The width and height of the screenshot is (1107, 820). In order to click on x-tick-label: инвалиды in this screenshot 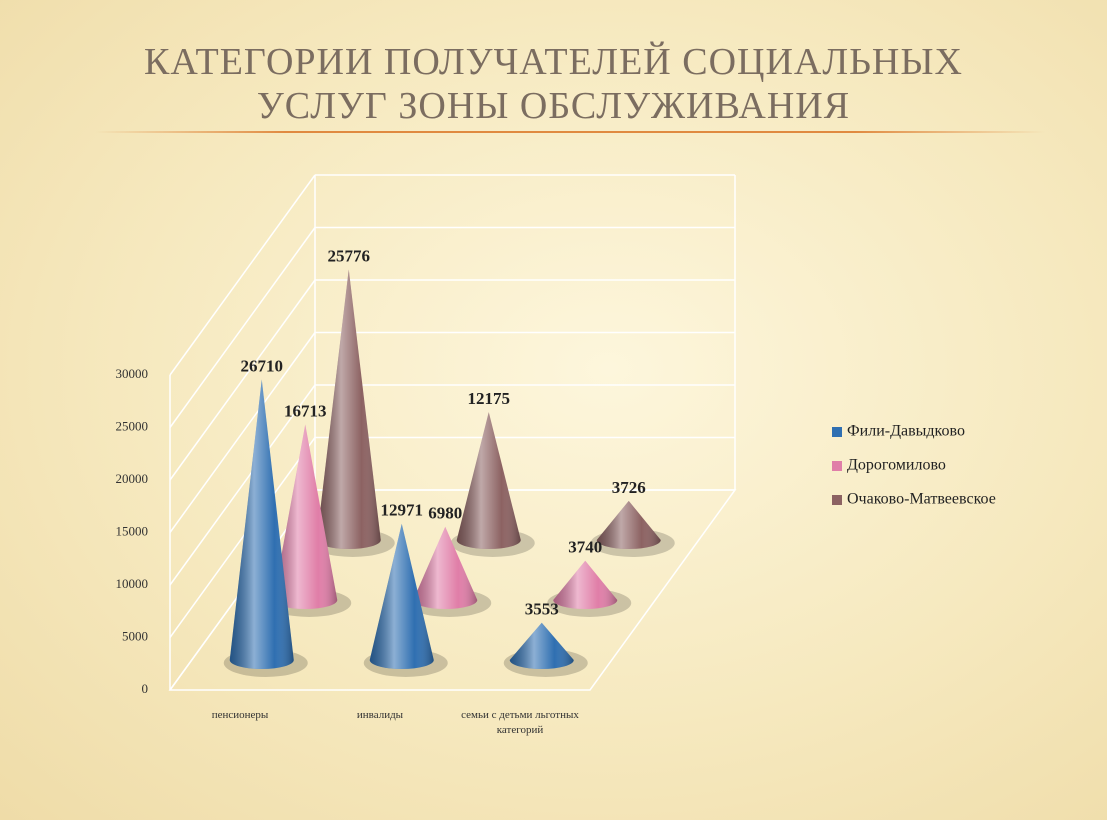, I will do `click(380, 715)`.